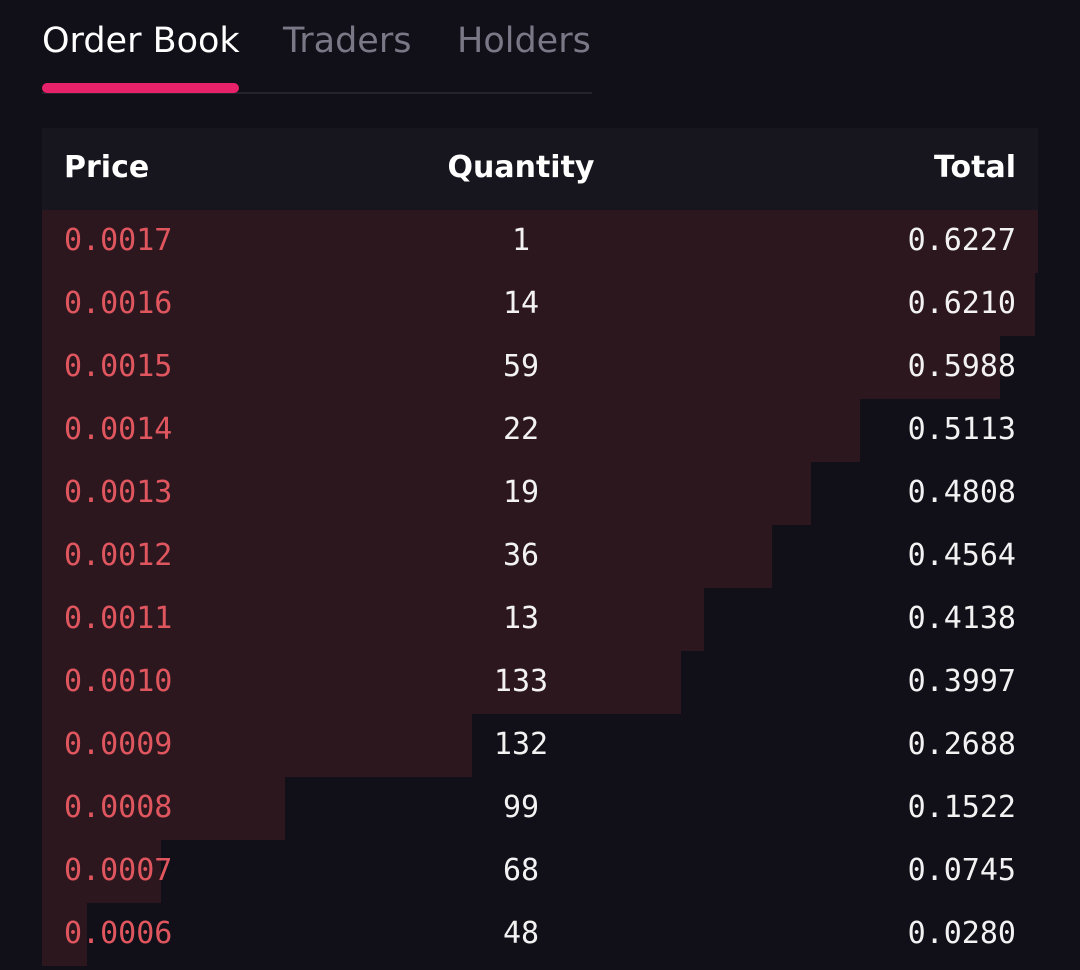  I want to click on table-row: 0.0007 68 0.0745, so click(540, 871).